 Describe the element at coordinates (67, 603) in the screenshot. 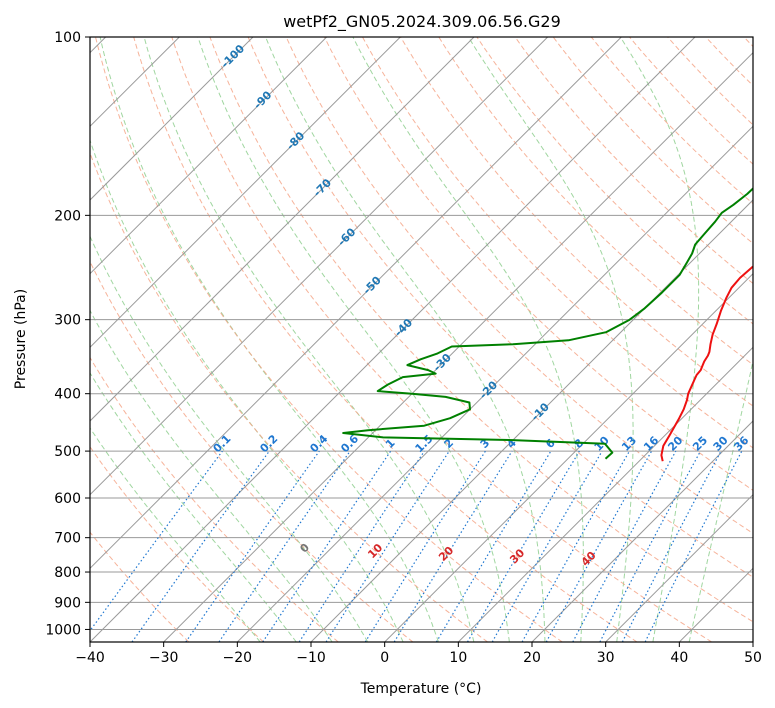

I see `y-tick-label: 900` at that location.